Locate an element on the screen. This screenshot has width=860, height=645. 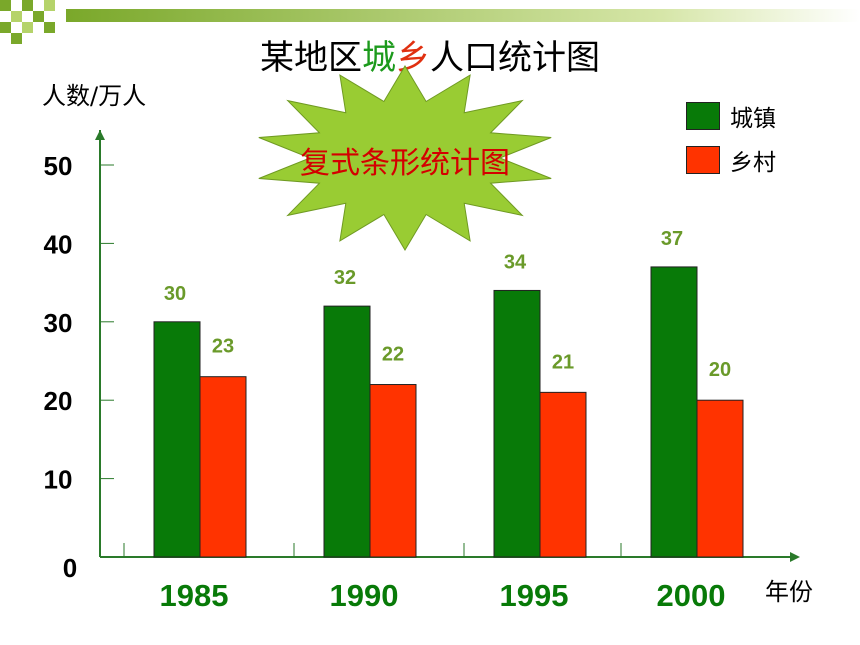
y-axis-arrow is located at coordinates (100, 135).